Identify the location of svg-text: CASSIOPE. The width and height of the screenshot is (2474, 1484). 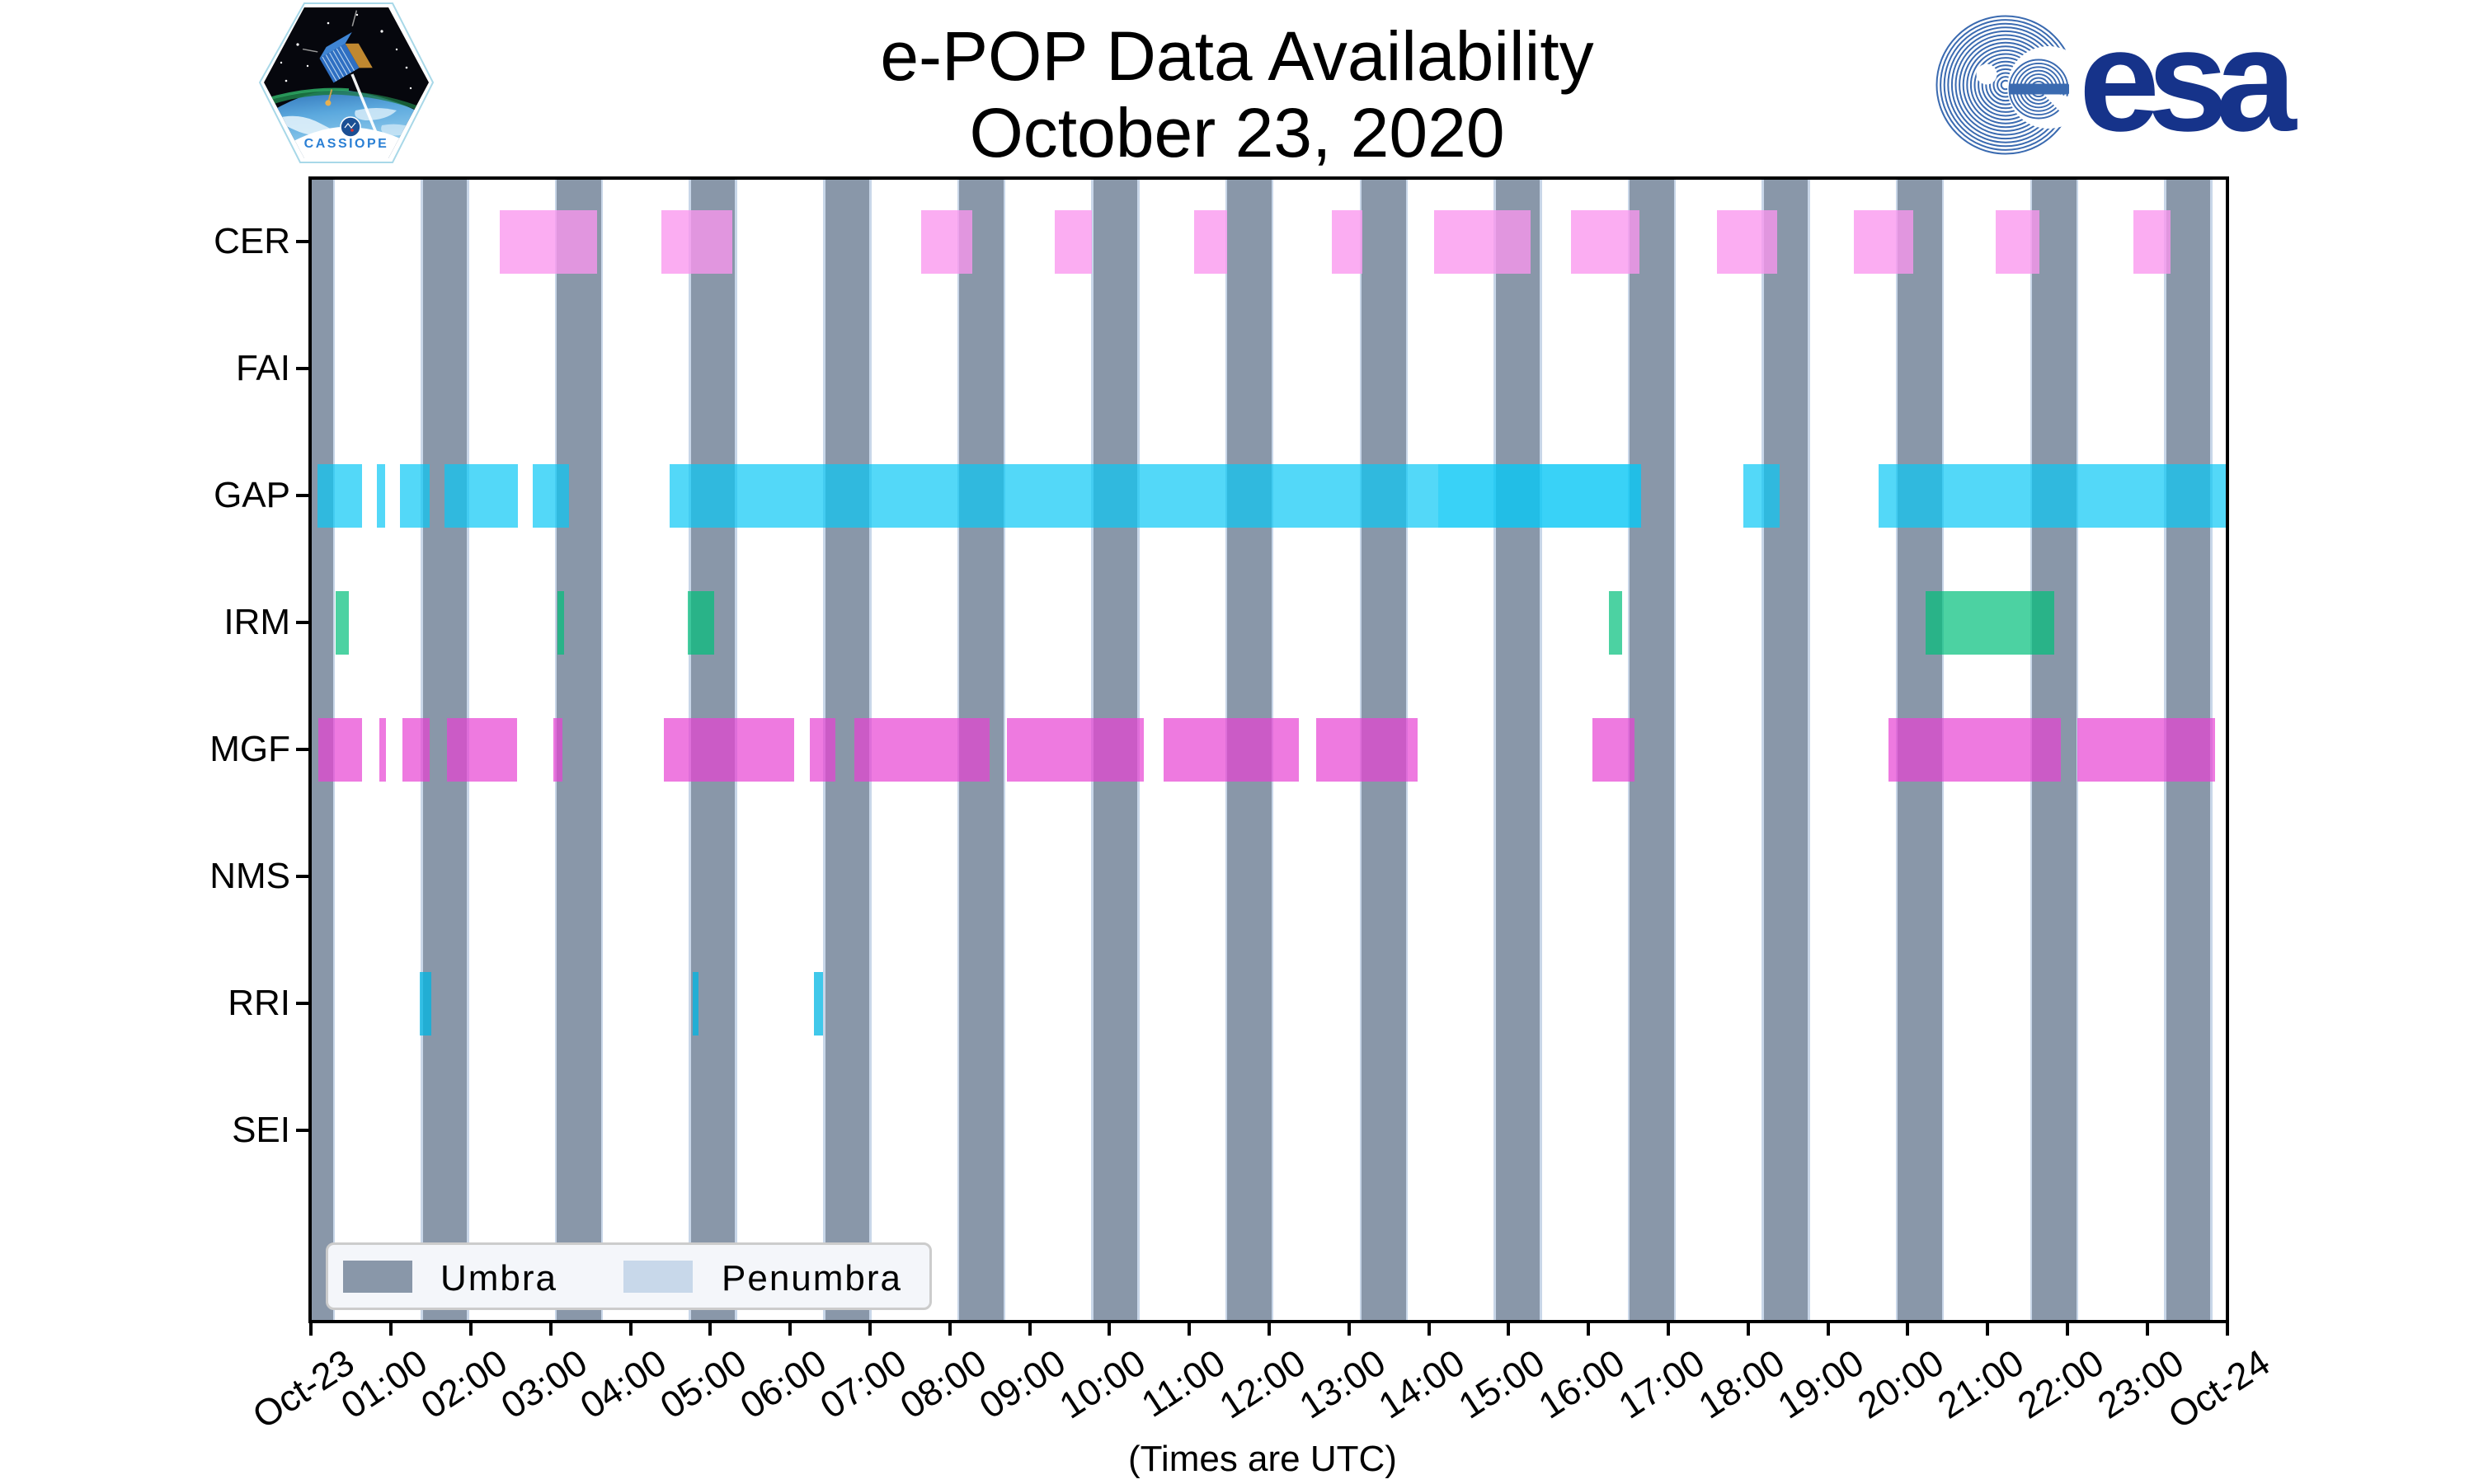
(346, 144).